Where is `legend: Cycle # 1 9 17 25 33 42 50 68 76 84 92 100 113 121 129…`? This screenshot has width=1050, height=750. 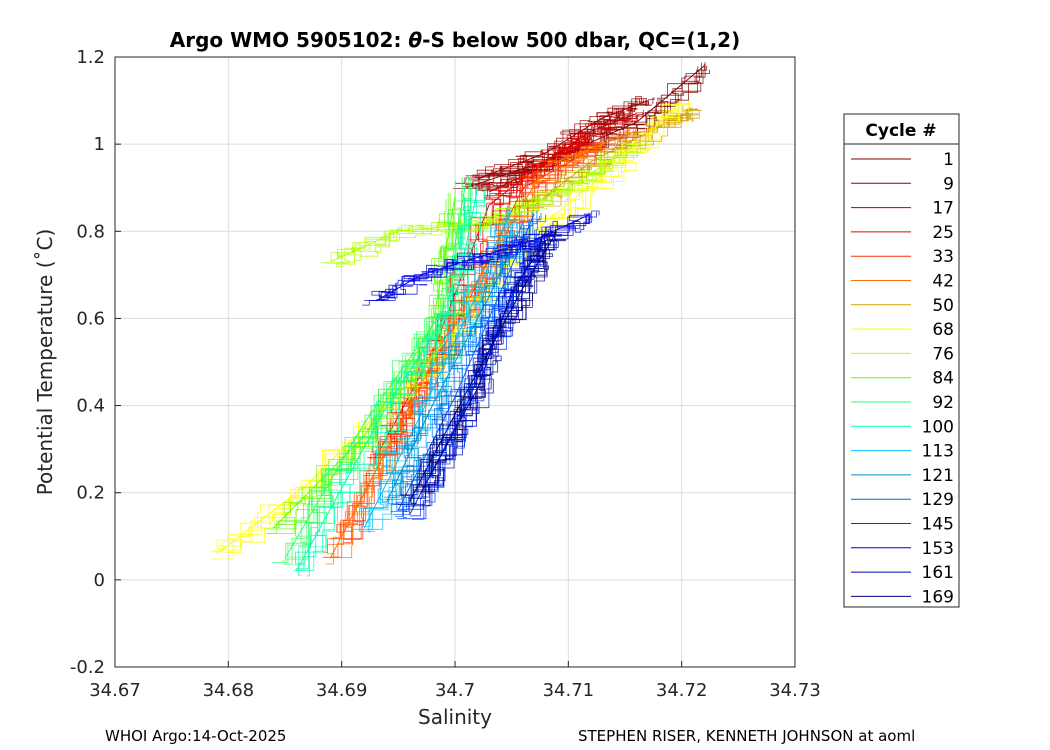 legend: Cycle # 1 9 17 25 33 42 50 68 76 84 92 100 113 121 129… is located at coordinates (901, 360).